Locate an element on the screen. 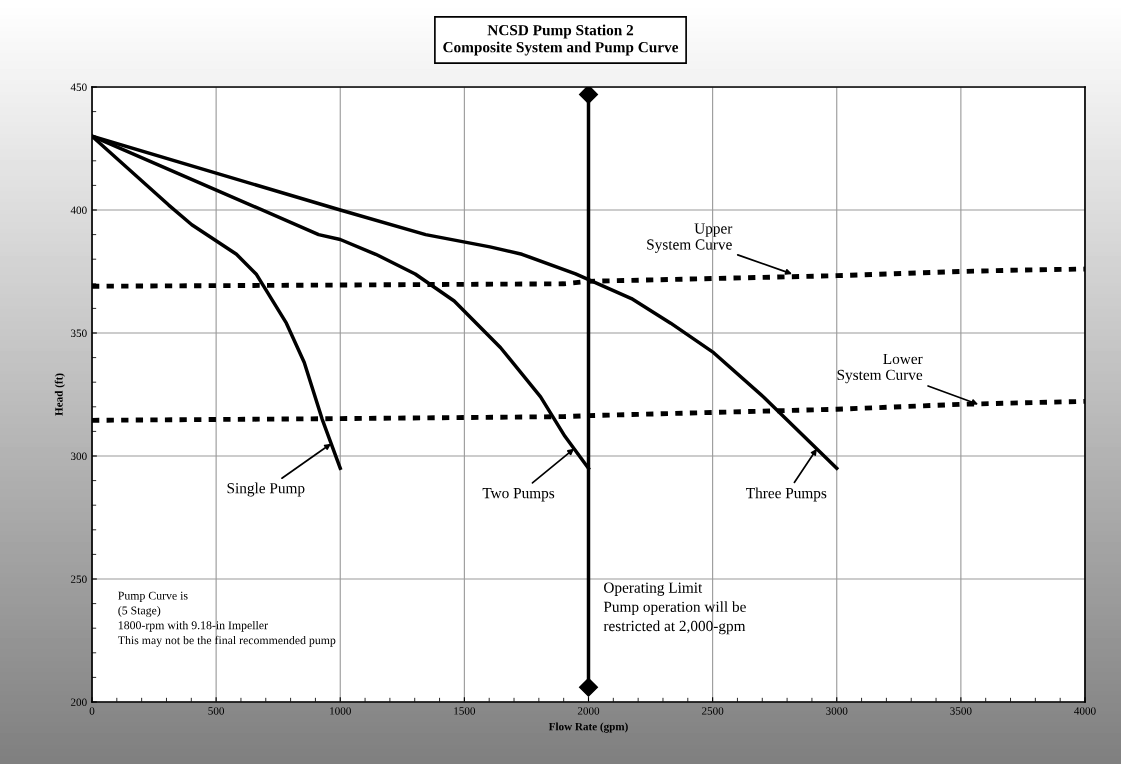 Image resolution: width=1121 pixels, height=764 pixels. y-tick-label: 200 is located at coordinates (78, 702).